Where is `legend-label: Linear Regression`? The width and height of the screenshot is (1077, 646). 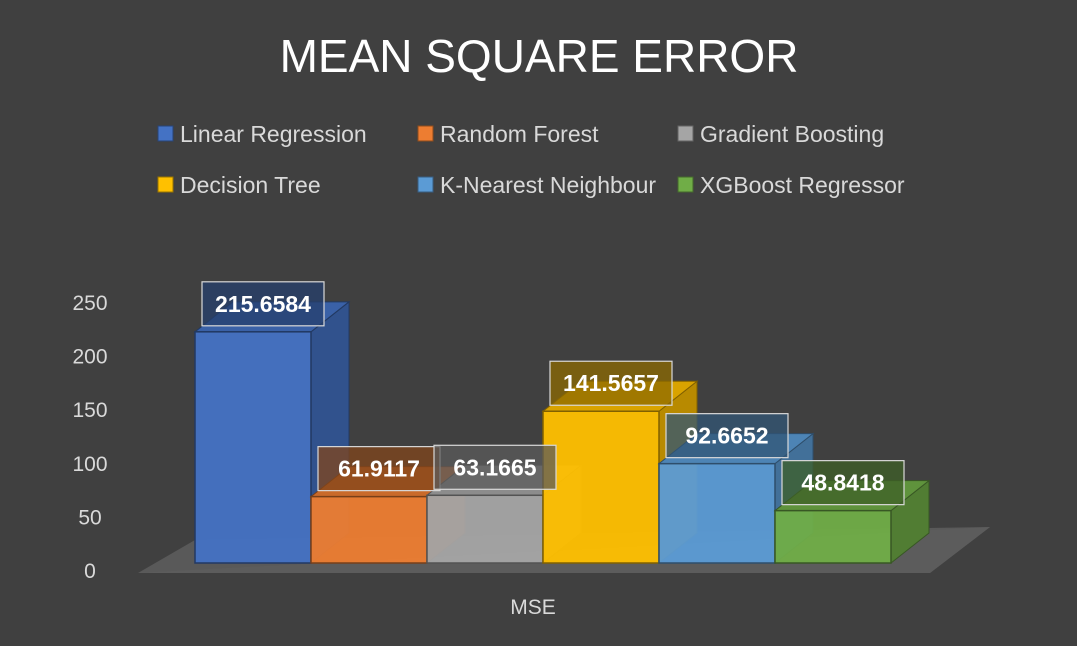 legend-label: Linear Regression is located at coordinates (273, 134).